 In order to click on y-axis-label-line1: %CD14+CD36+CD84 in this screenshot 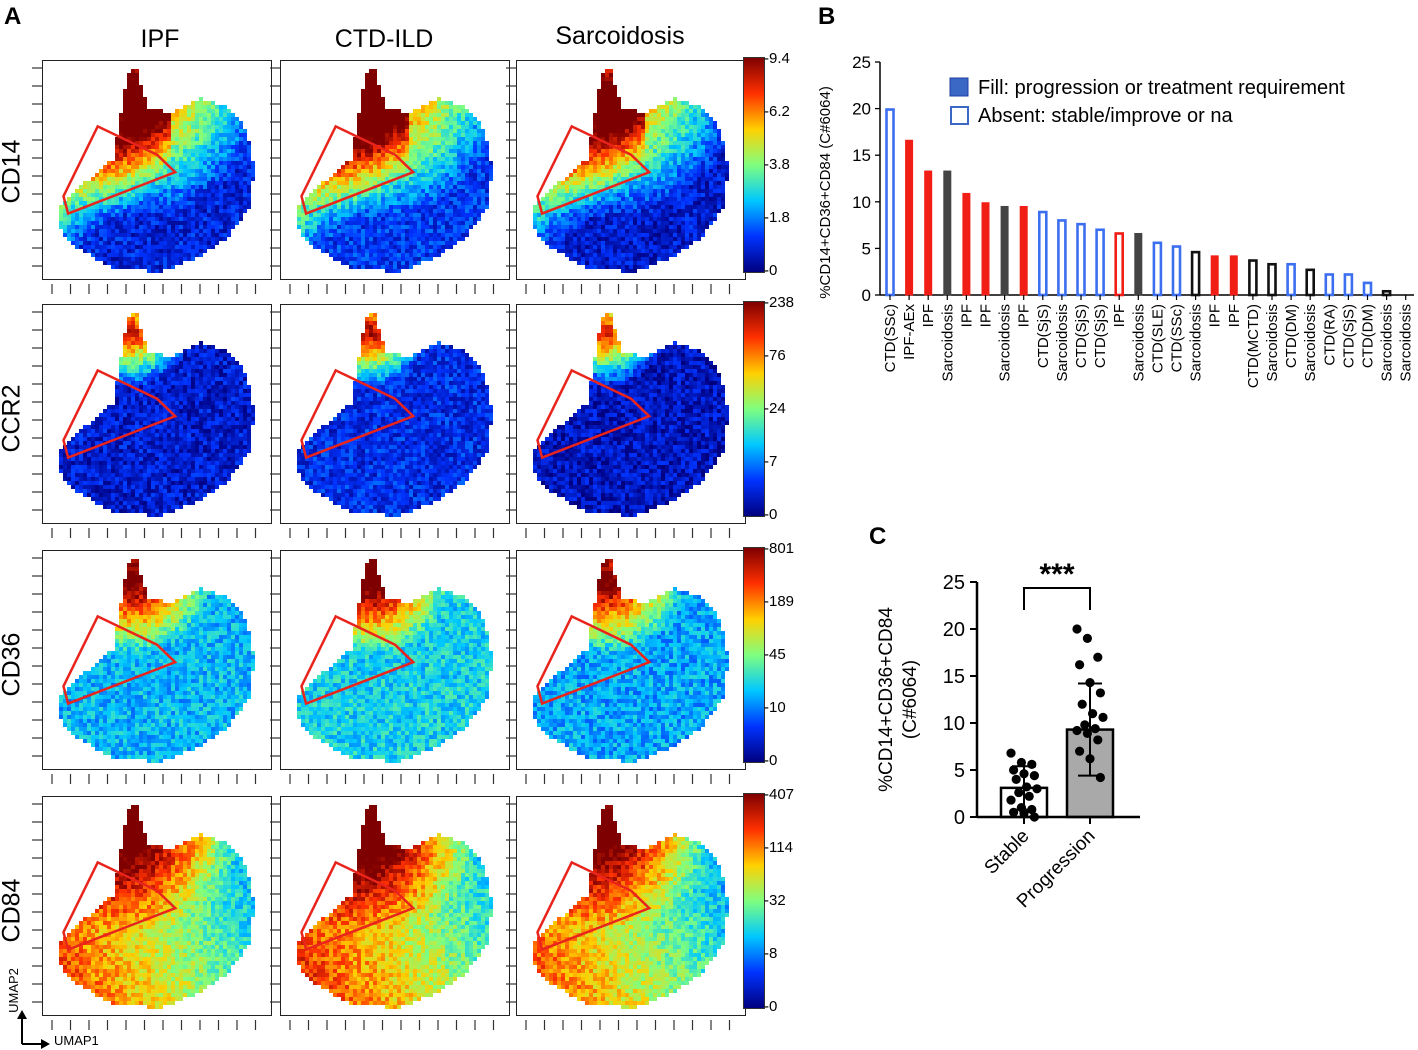, I will do `click(886, 699)`.